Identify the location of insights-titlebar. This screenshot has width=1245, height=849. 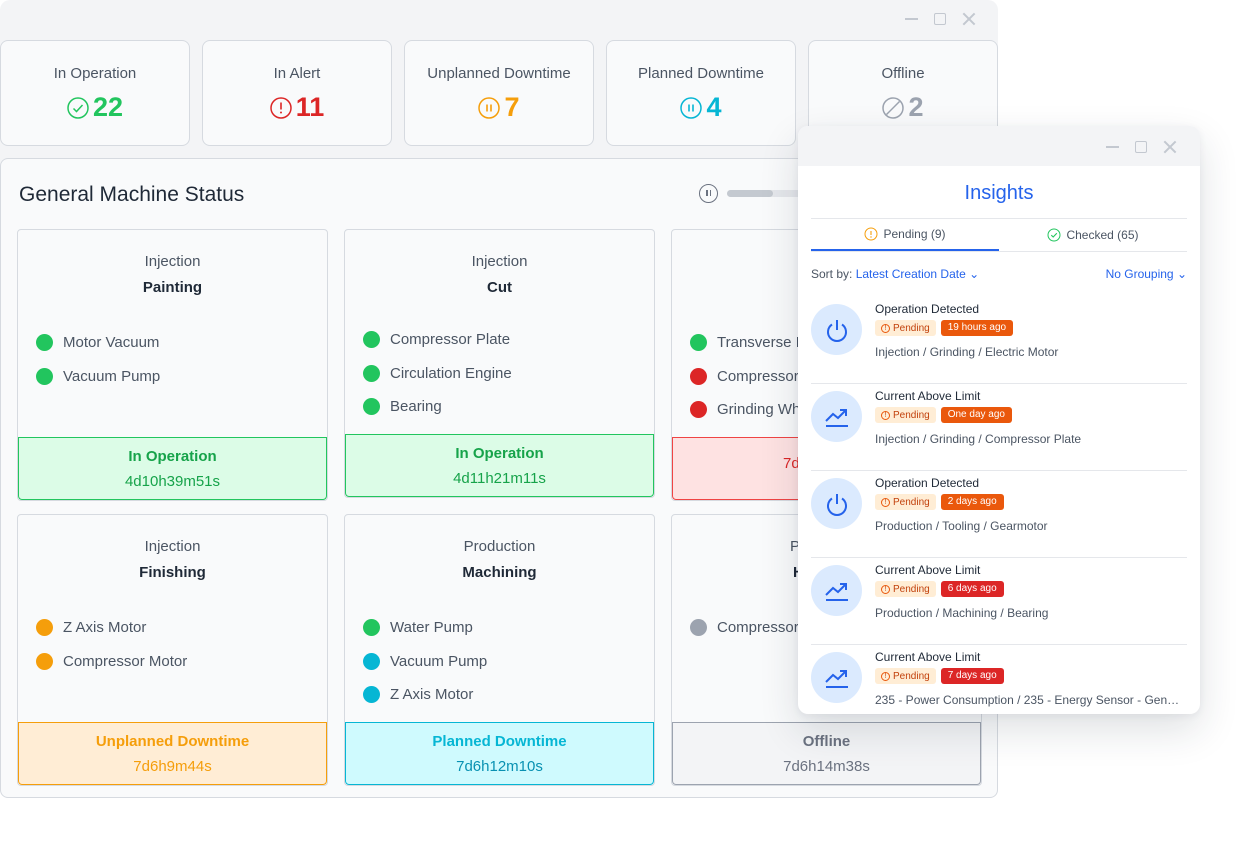
(999, 146).